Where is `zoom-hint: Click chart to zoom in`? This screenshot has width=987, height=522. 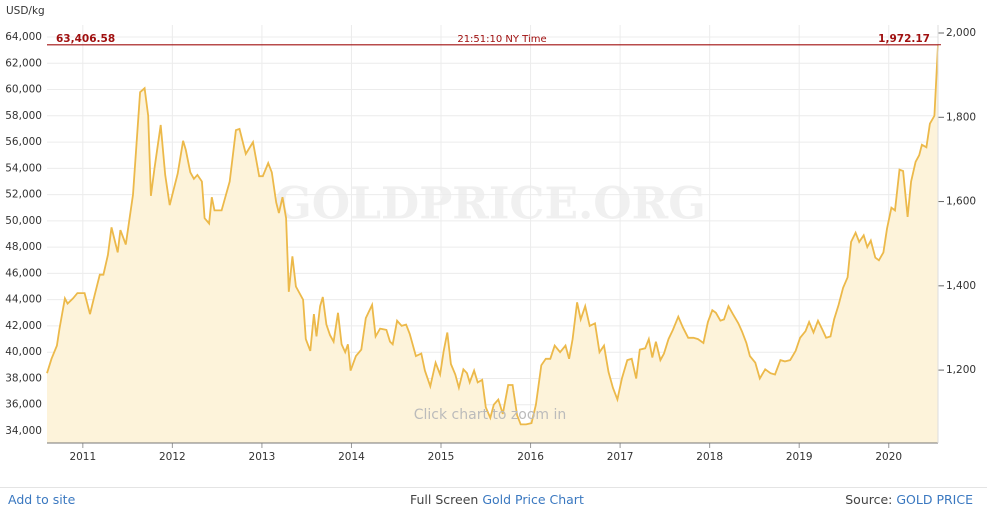 zoom-hint: Click chart to zoom in is located at coordinates (490, 415).